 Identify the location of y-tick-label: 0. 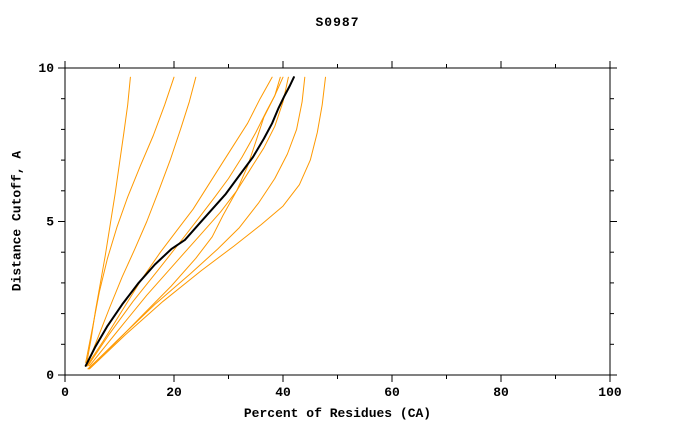
(50, 375).